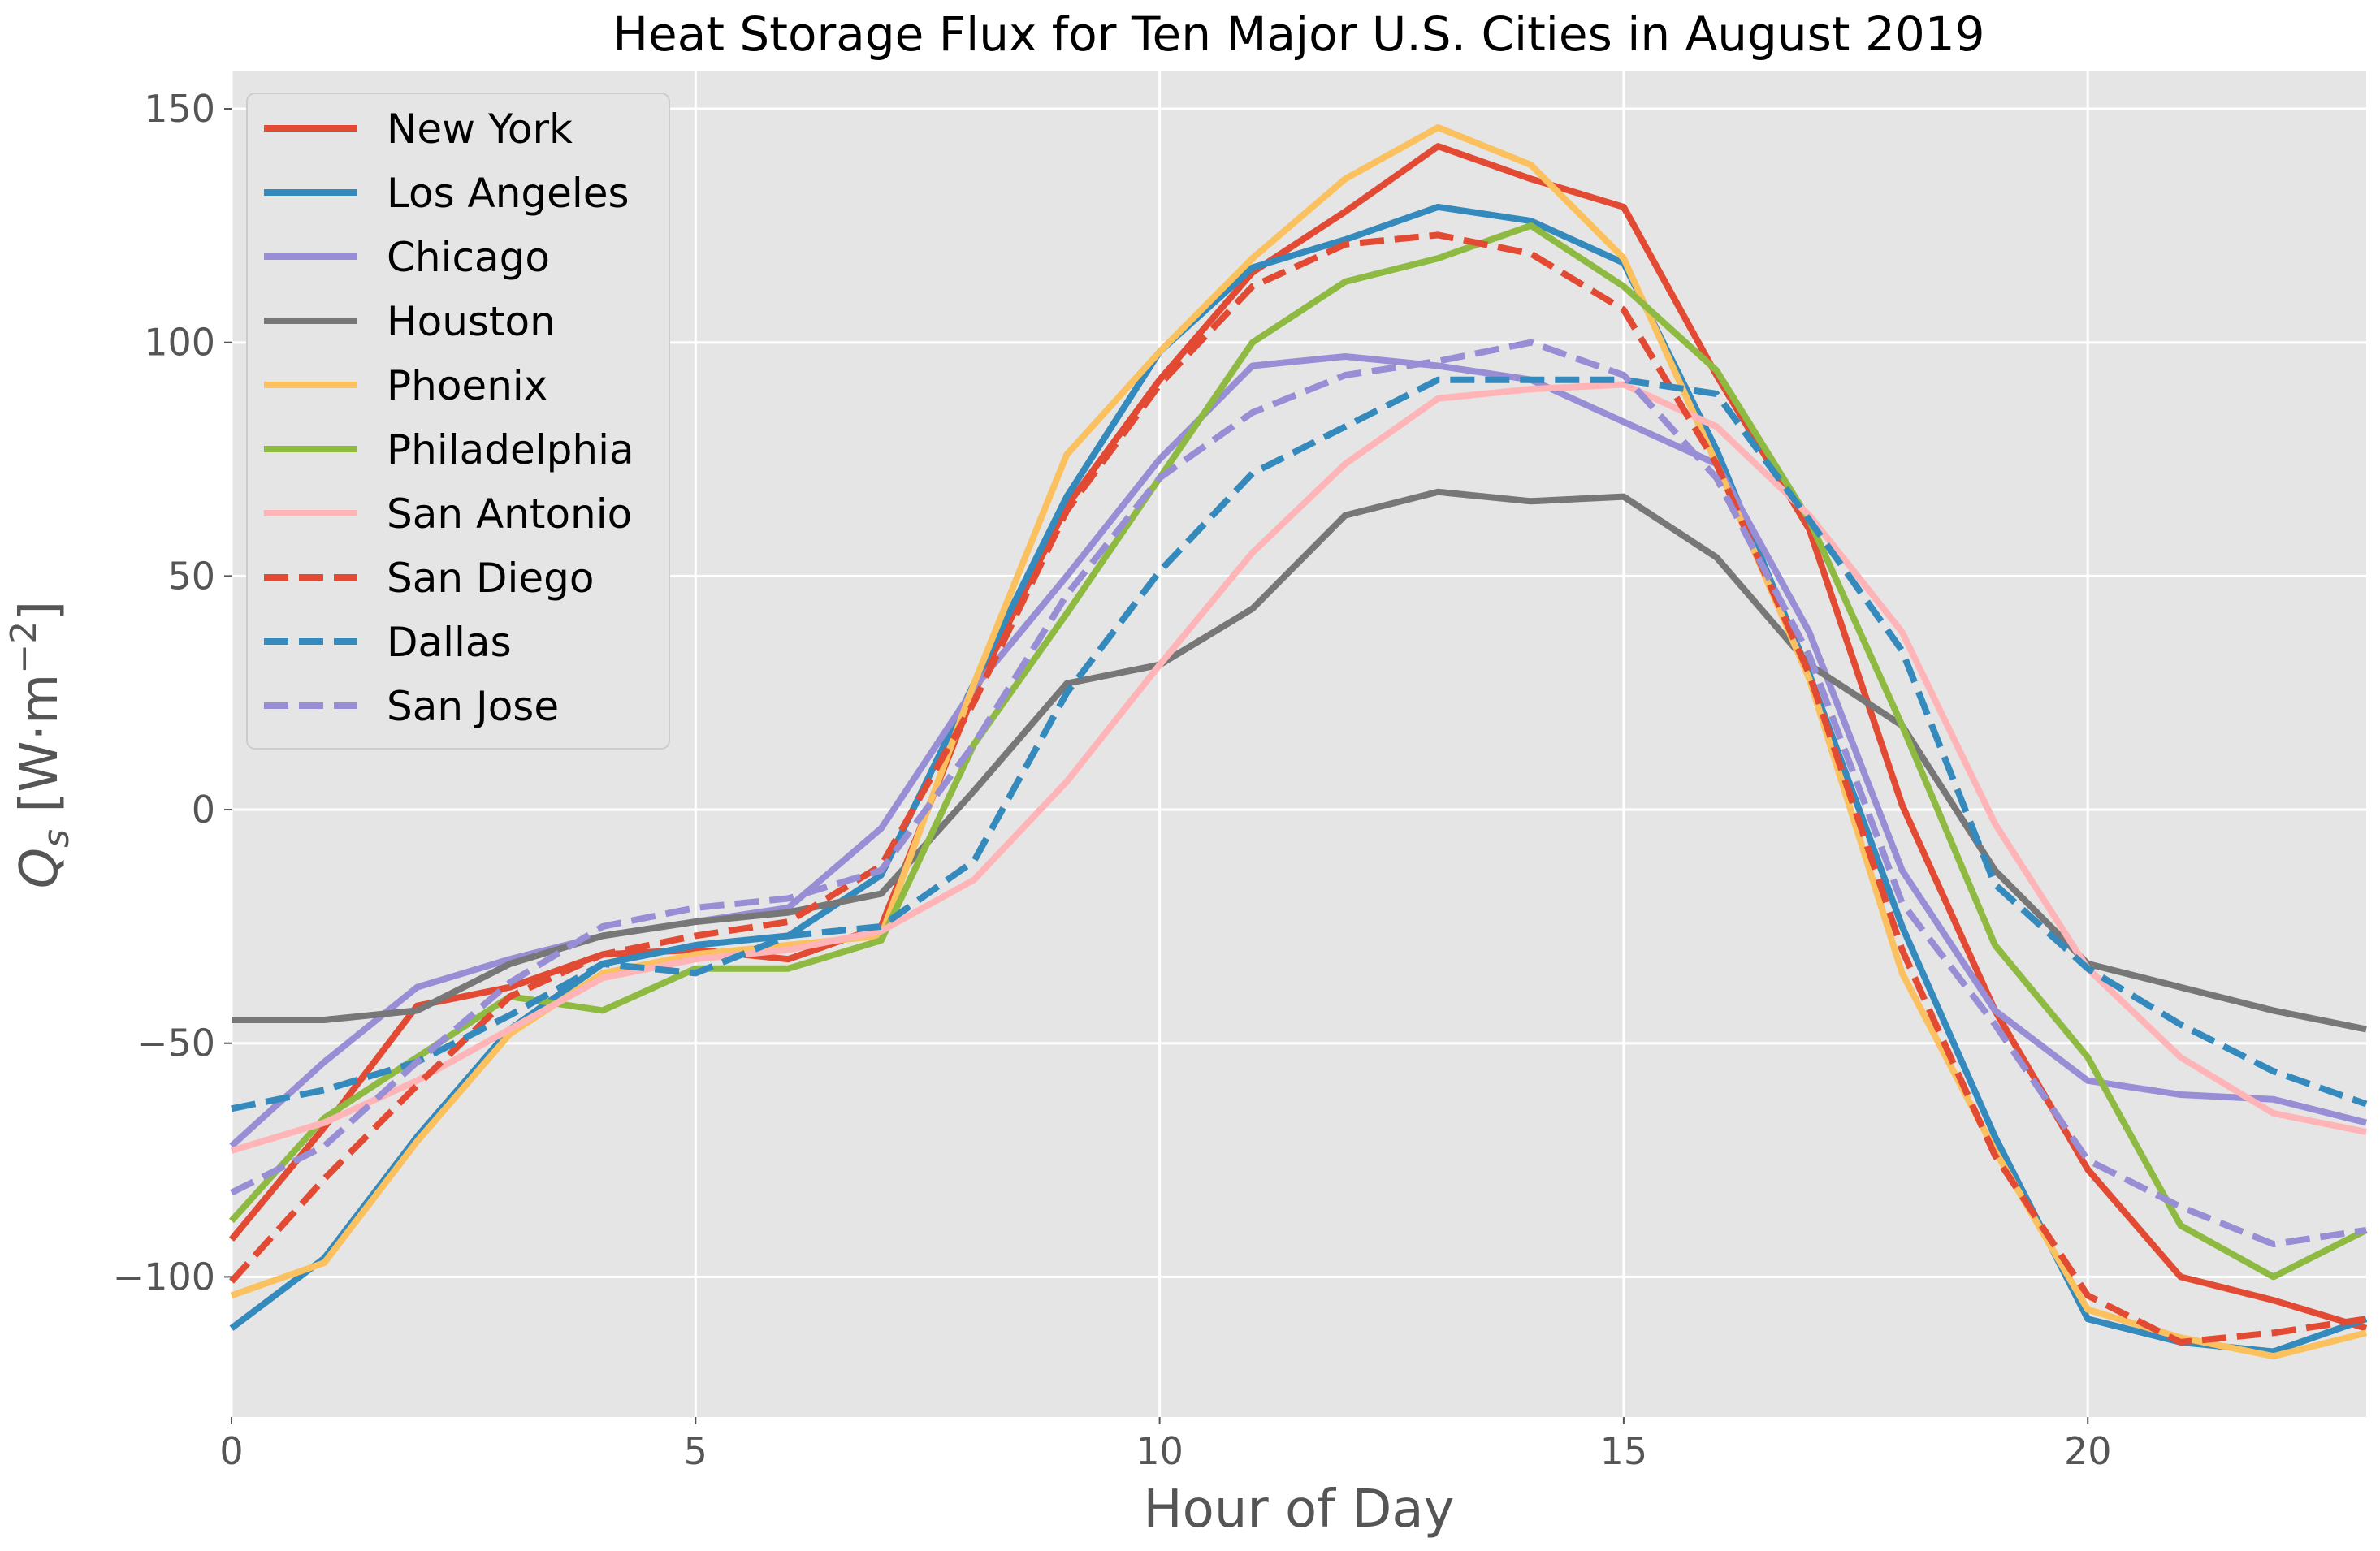  I want to click on x-tick-label: 10, so click(1160, 1451).